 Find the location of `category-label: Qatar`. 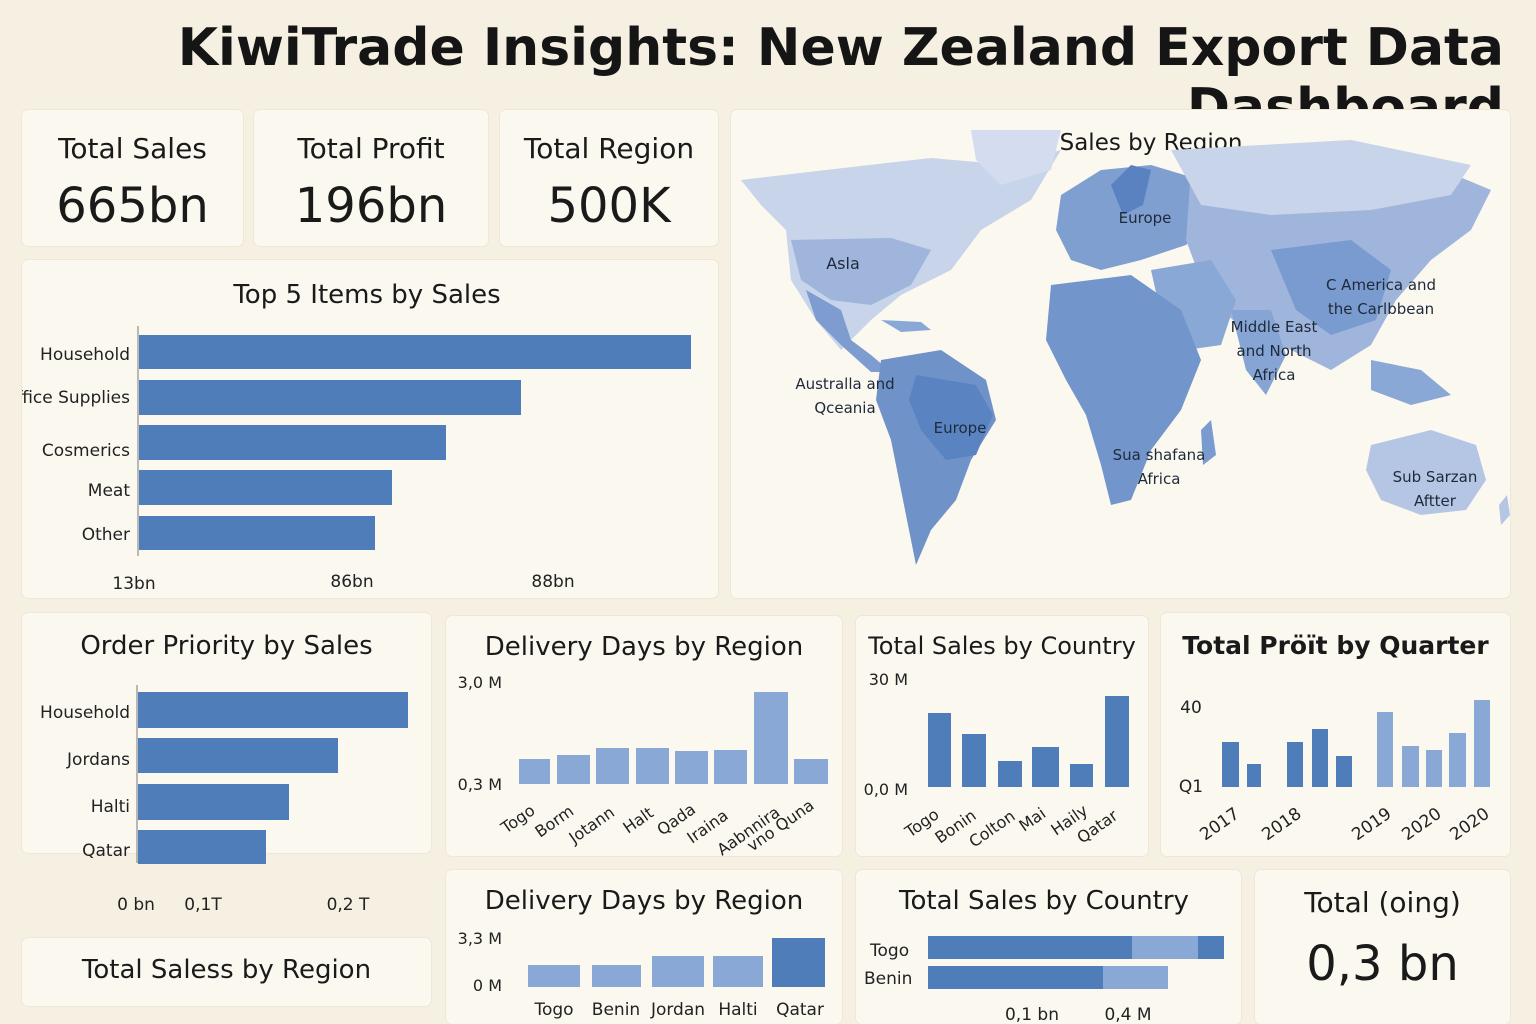

category-label: Qatar is located at coordinates (106, 851).